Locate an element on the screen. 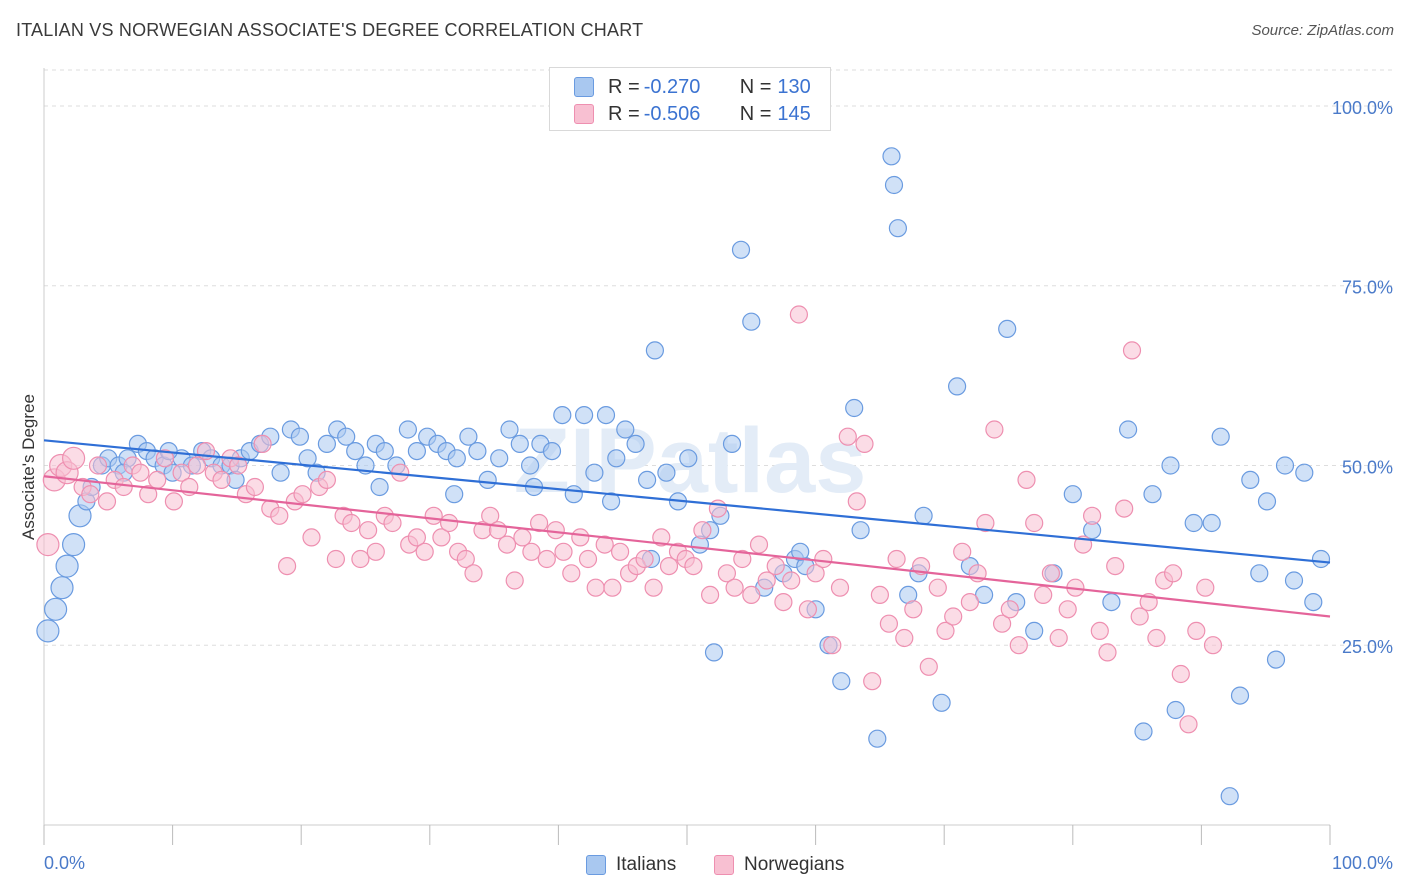 This screenshot has width=1406, height=892. x-tick-label: 0.0% is located at coordinates (64, 863).